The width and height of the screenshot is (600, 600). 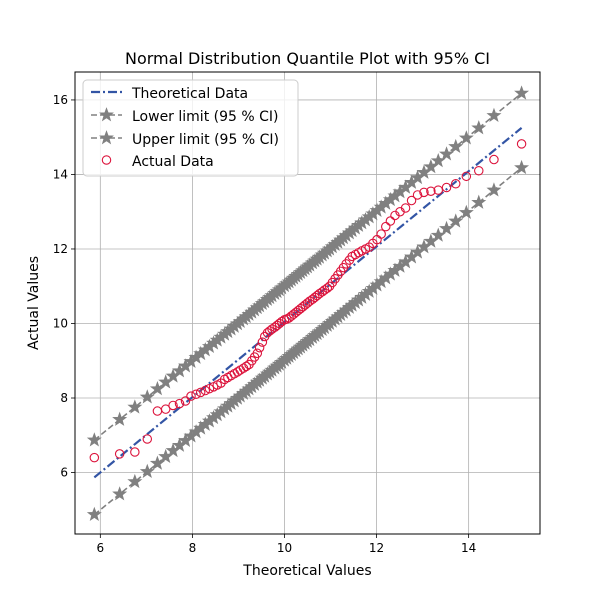 I want to click on x-tick-label: 12, so click(x=376, y=548).